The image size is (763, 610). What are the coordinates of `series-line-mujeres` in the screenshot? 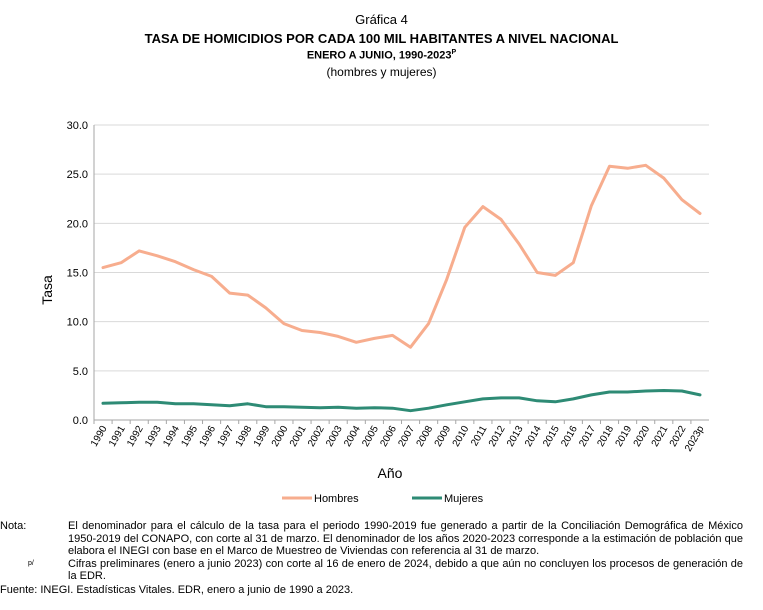 It's located at (401, 401).